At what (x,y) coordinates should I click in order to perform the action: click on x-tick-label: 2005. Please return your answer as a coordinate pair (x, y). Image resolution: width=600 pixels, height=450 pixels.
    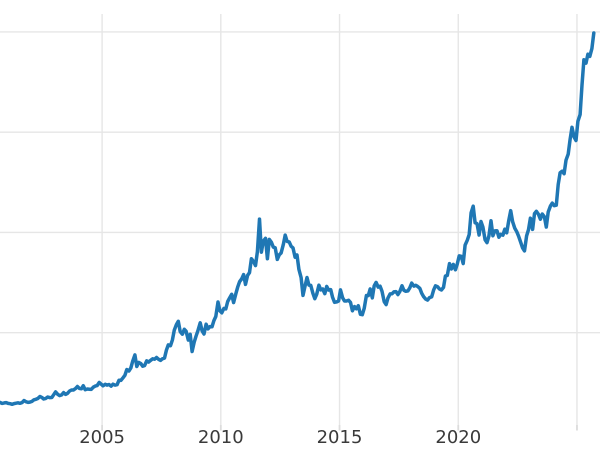
    Looking at the image, I should click on (102, 437).